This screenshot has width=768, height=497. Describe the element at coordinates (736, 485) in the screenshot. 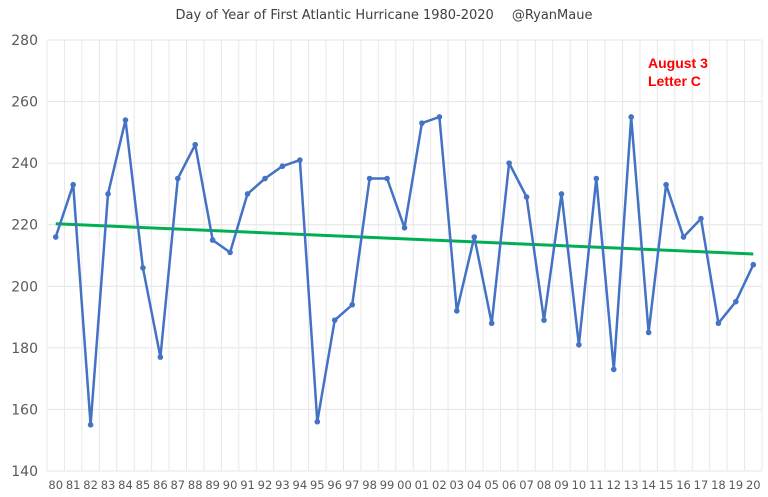

I see `x-tick-label: 19` at that location.